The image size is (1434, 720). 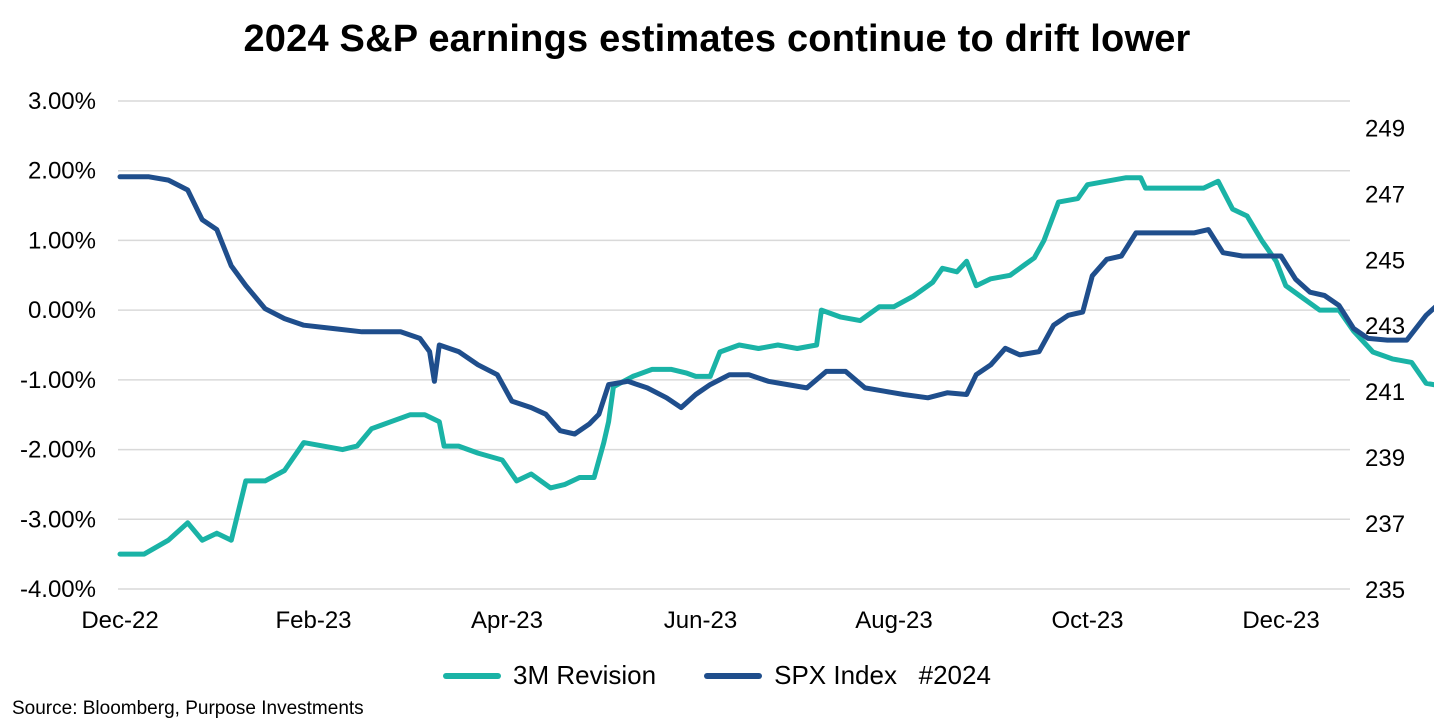 I want to click on x-axis-tick-label: Feb-23, so click(x=313, y=620).